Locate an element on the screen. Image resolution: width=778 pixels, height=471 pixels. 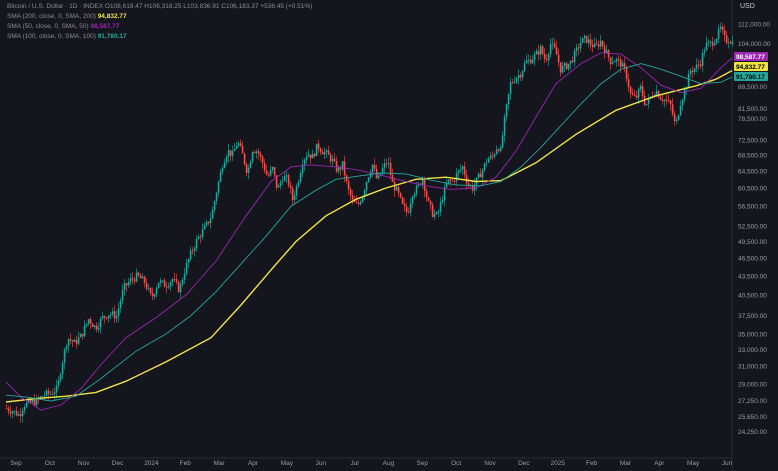
legend-sma-50: SMA (50, close, 0, SMA, 50) 98,587.77 is located at coordinates (159, 27).